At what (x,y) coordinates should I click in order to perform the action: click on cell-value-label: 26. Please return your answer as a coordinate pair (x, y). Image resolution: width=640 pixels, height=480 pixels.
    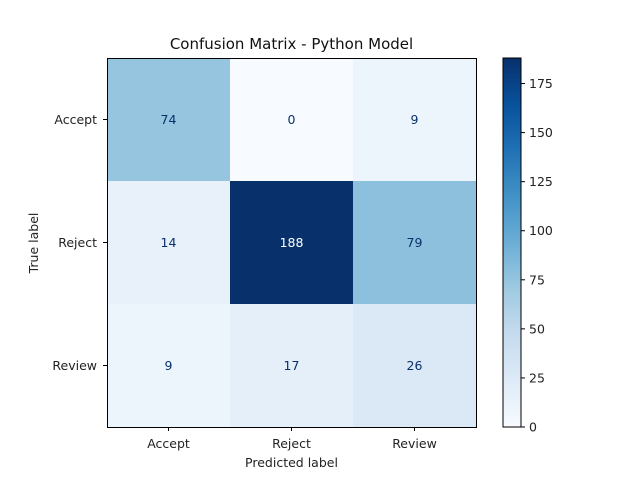
    Looking at the image, I should click on (415, 365).